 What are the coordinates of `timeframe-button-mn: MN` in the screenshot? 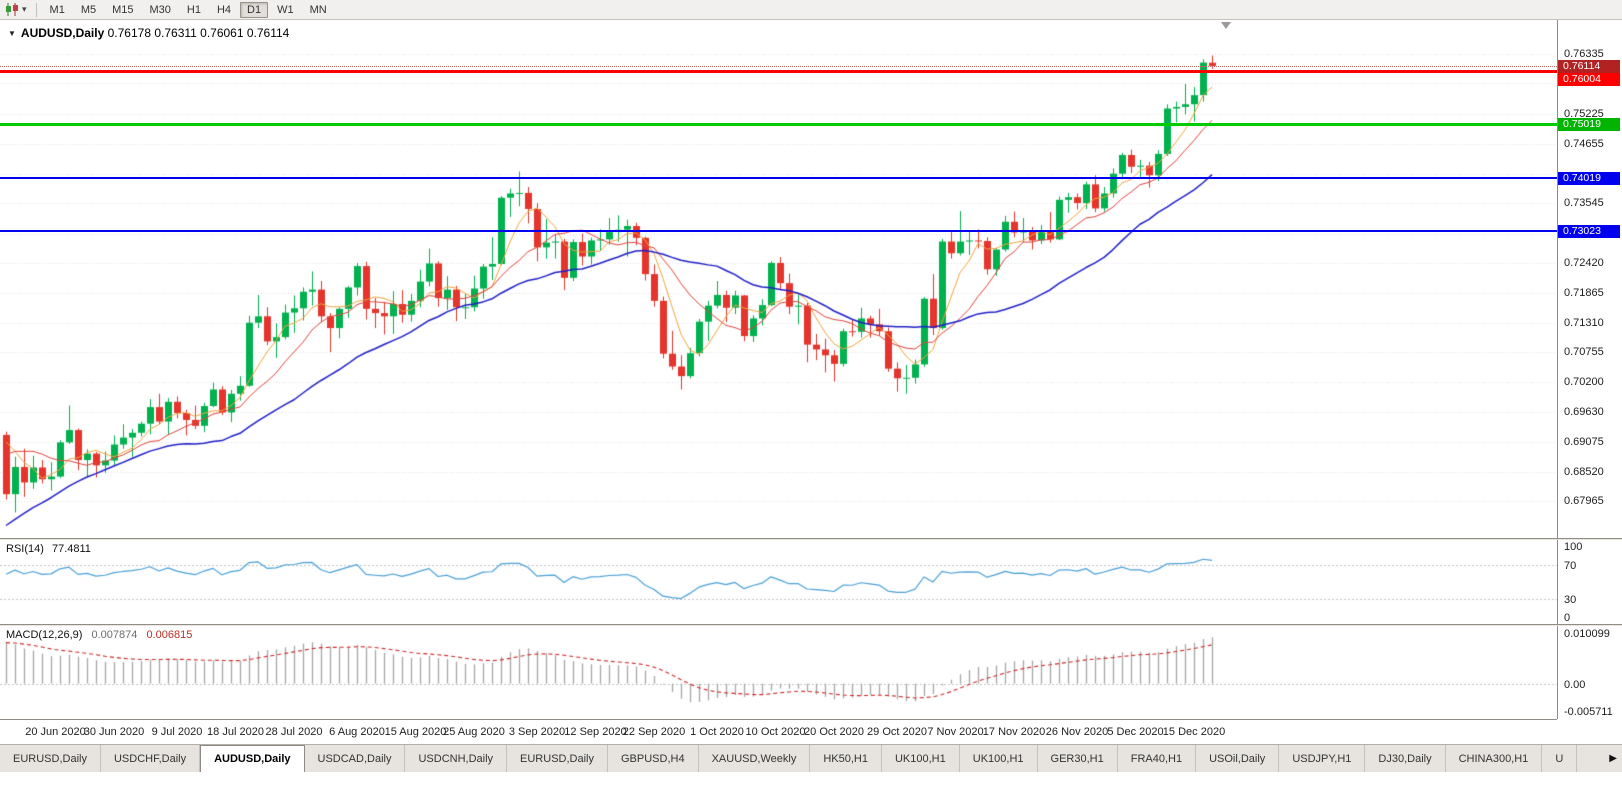 It's located at (318, 9).